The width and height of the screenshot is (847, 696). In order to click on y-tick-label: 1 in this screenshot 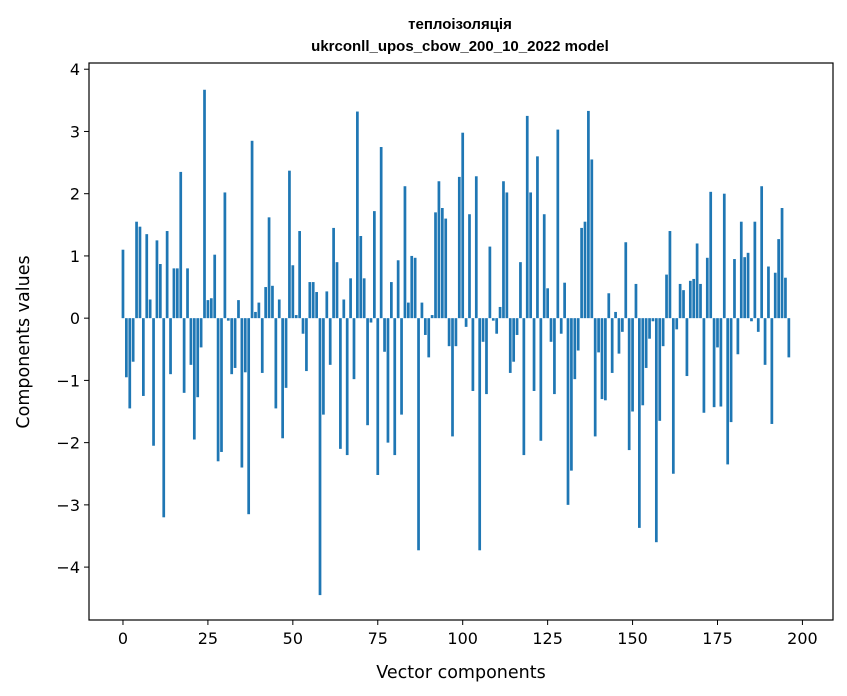, I will do `click(75, 256)`.